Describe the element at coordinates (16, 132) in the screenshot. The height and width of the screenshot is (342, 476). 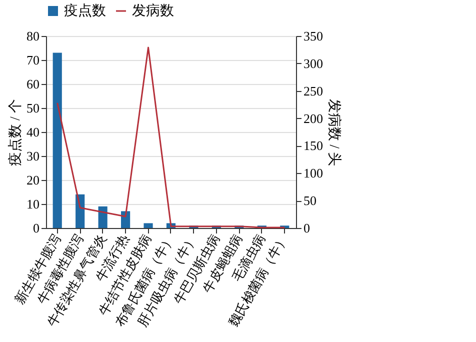
I see `y-axis-title: 疫点数 / 个` at that location.